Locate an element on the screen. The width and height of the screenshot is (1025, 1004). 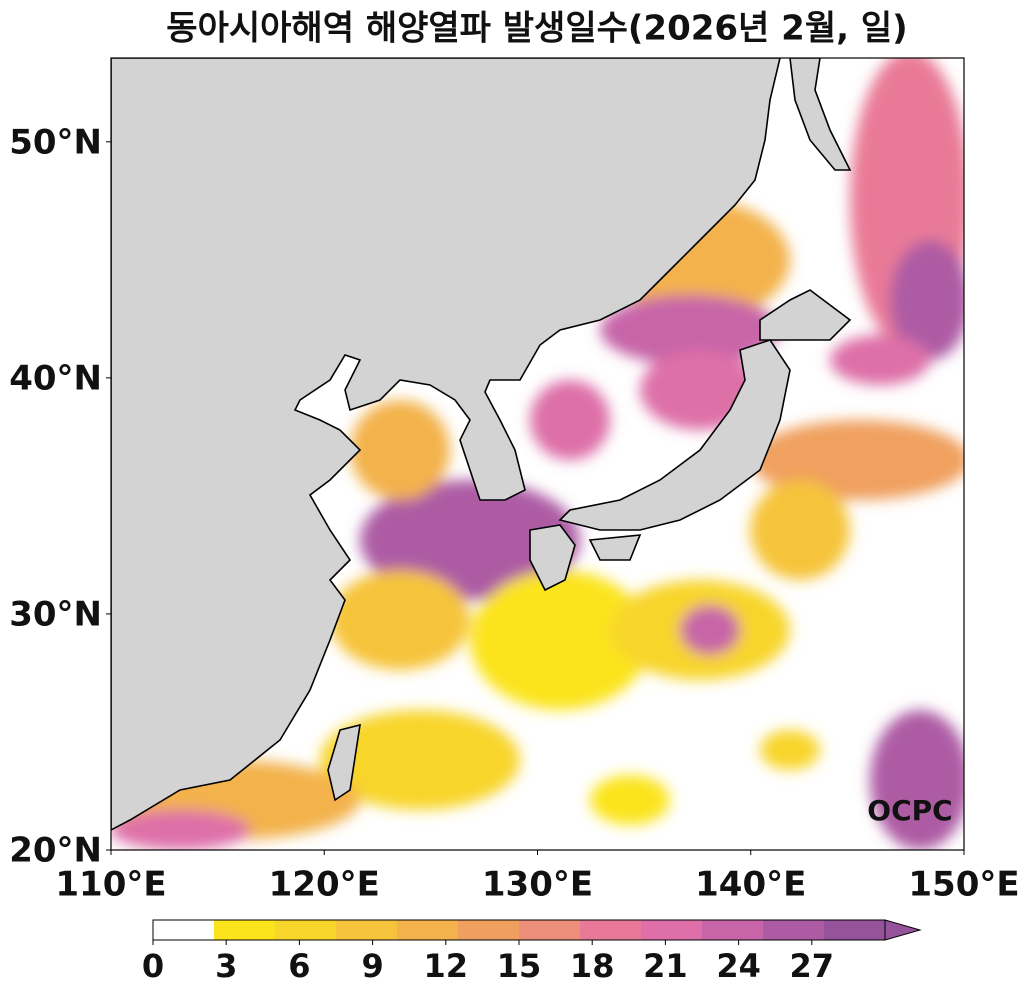
y-tick-label: 50°N is located at coordinates (55, 142).